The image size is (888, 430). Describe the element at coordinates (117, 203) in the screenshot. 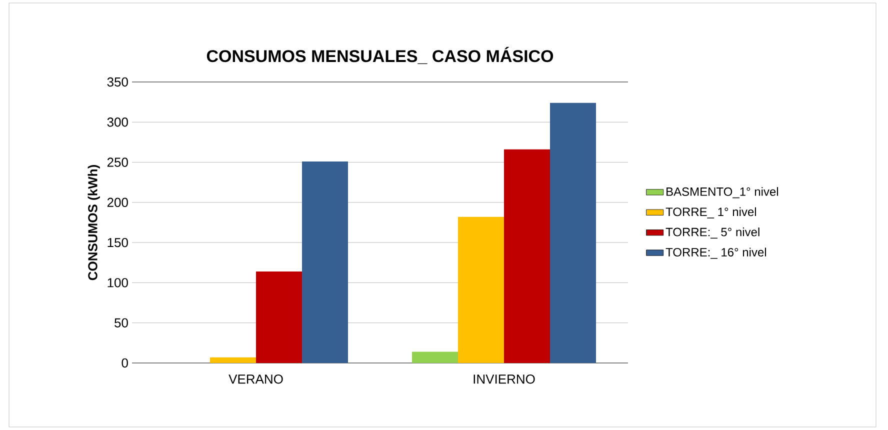

I see `y-tick-label: 200` at that location.